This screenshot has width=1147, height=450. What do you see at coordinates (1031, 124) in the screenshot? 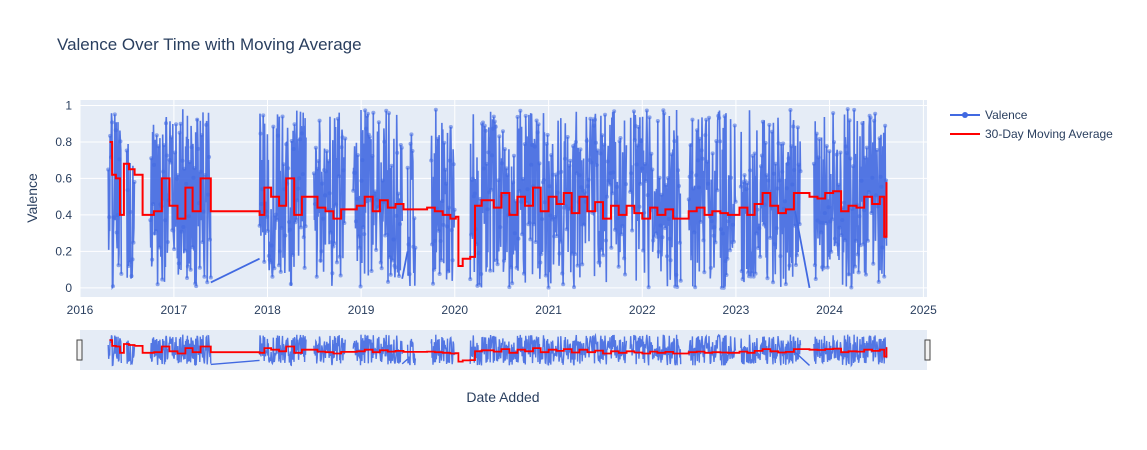
I see `legend: Valence 30-Day Moving Average` at bounding box center [1031, 124].